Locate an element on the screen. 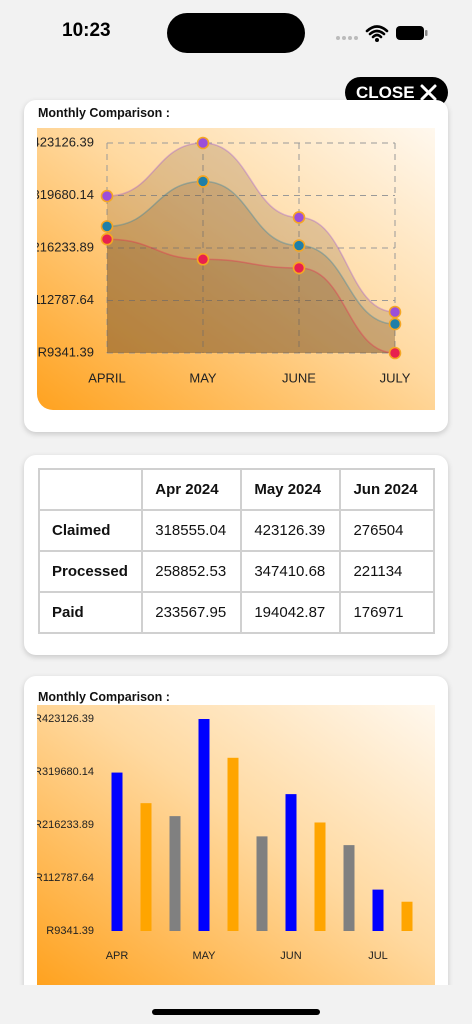 The width and height of the screenshot is (472, 1024). x-tick-label: JUNE is located at coordinates (299, 377).